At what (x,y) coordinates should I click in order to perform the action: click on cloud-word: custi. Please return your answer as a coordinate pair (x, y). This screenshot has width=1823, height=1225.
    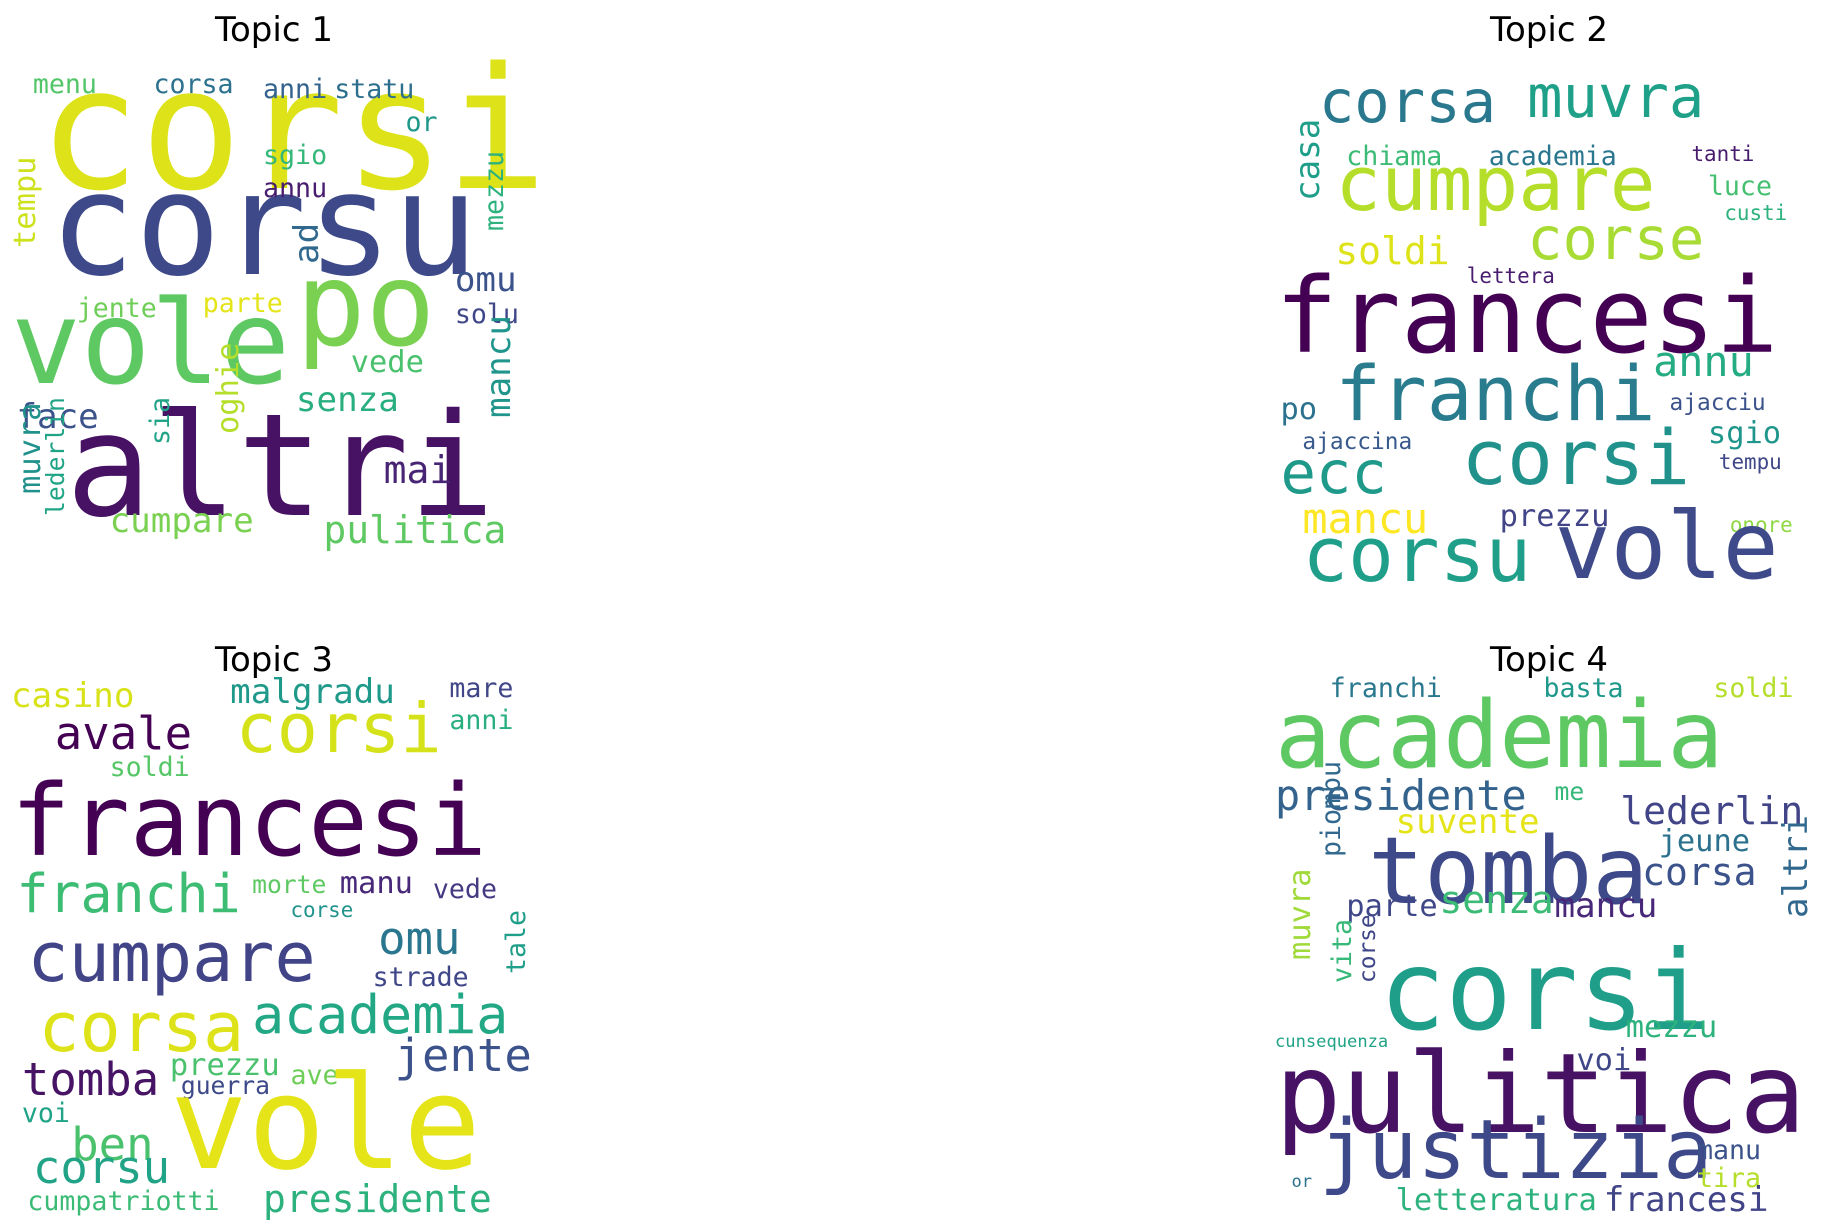
    Looking at the image, I should click on (1756, 212).